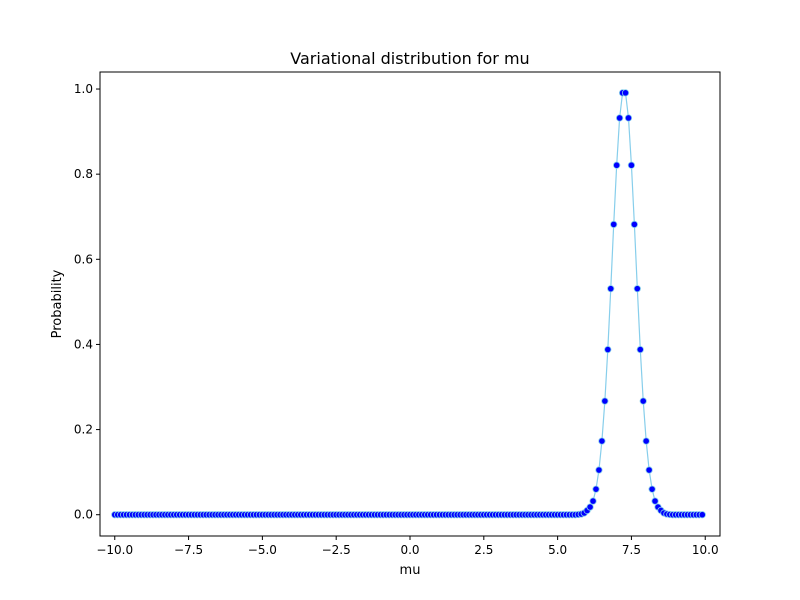  What do you see at coordinates (631, 550) in the screenshot?
I see `x-tick-label: 7.5` at bounding box center [631, 550].